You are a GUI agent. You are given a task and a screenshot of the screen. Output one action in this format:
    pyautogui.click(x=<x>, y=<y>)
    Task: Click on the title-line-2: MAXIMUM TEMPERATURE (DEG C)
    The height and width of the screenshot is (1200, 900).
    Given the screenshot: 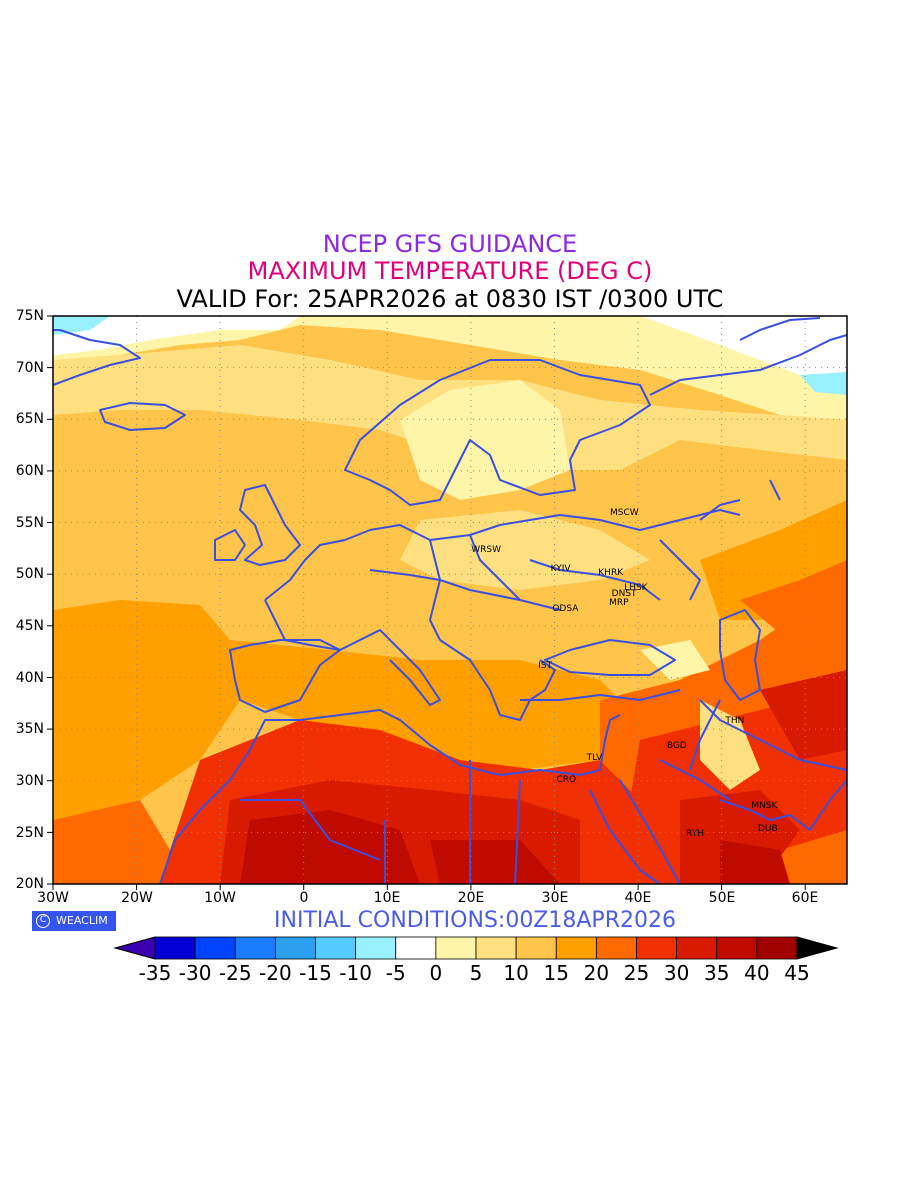 What is the action you would take?
    pyautogui.click(x=450, y=271)
    